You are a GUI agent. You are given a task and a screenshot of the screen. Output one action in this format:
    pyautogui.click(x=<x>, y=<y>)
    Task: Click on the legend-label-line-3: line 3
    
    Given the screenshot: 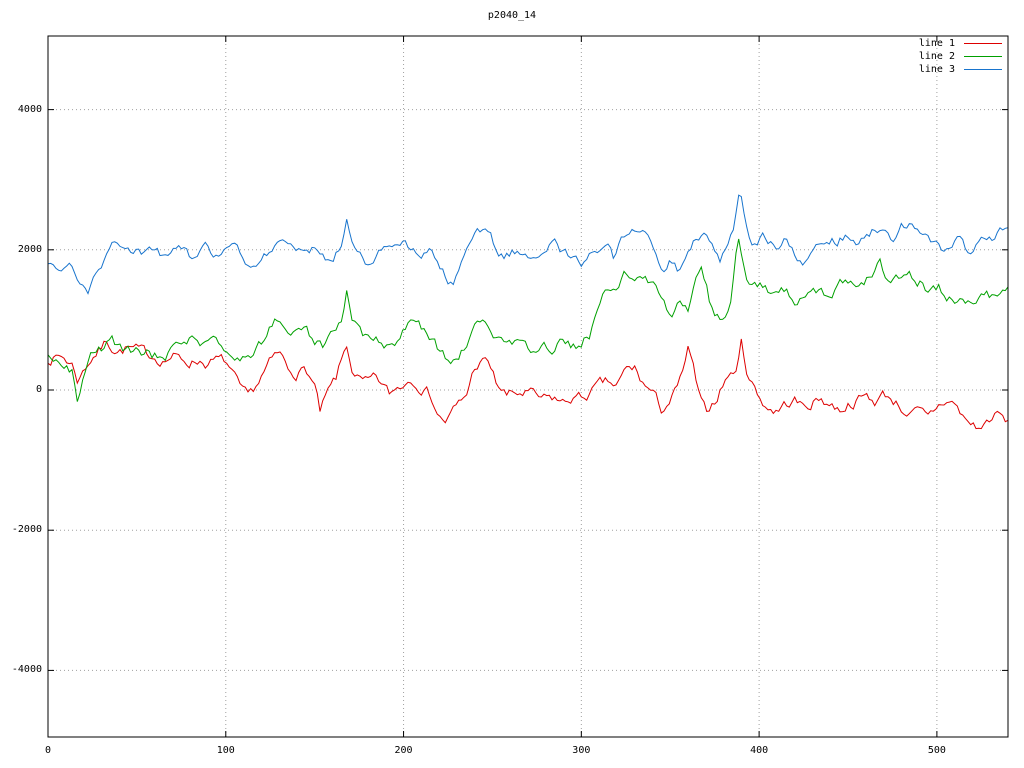 What is the action you would take?
    pyautogui.click(x=936, y=69)
    